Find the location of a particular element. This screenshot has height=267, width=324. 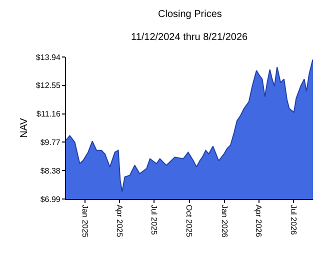

x-tick-label: Jul 2026 is located at coordinates (293, 220).